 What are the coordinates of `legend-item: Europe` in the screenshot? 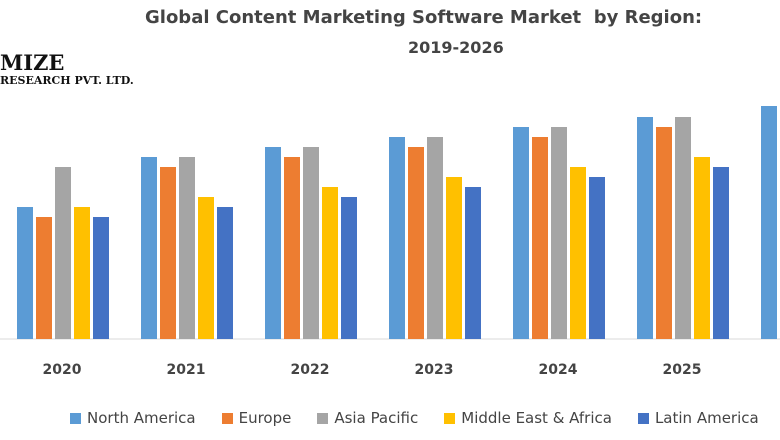 It's located at (256, 418).